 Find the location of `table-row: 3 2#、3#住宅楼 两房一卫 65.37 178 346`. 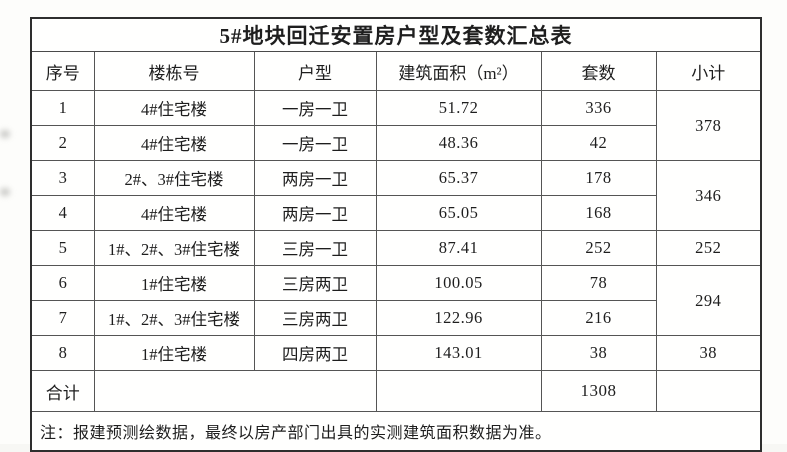

table-row: 3 2#、3#住宅楼 两房一卫 65.37 178 346 is located at coordinates (396, 195).